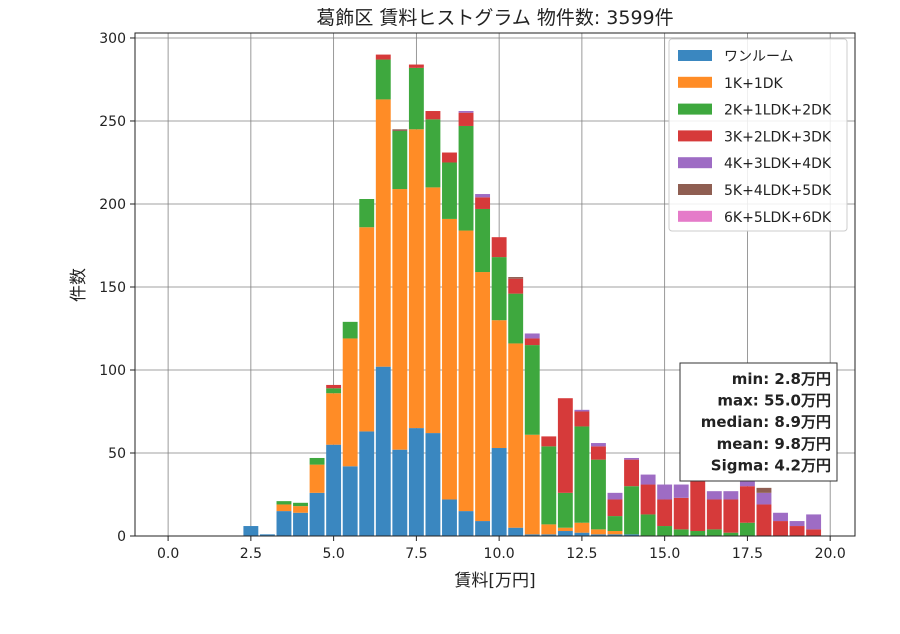  Describe the element at coordinates (251, 554) in the screenshot. I see `x-tick-label: 2.5` at that location.